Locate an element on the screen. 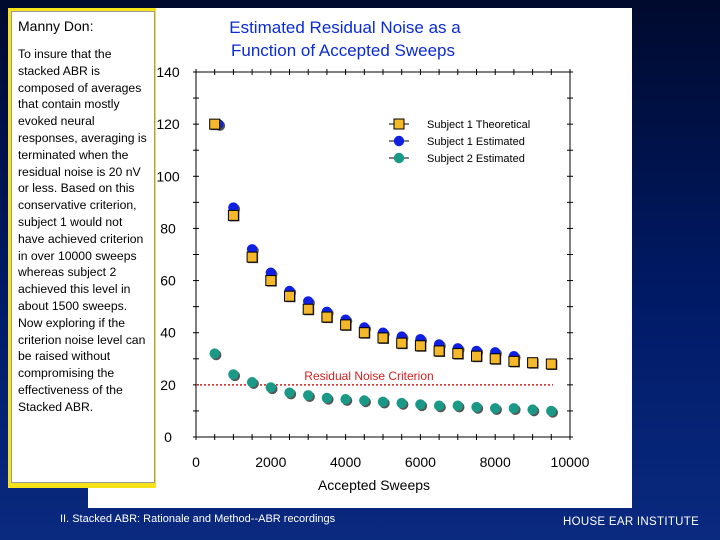  x-tick-label: 6000 is located at coordinates (420, 462).